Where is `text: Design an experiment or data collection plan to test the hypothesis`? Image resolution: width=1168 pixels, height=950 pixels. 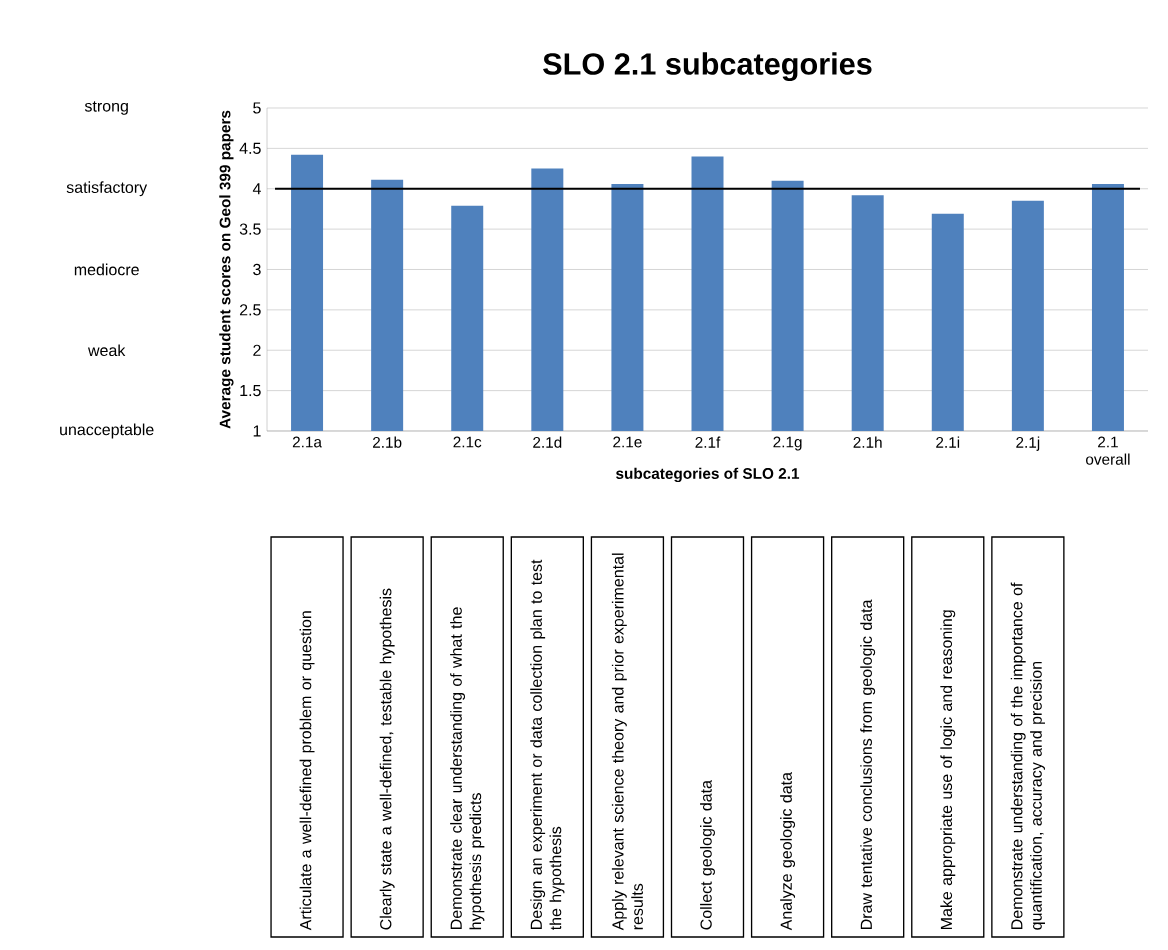
text: Design an experiment or data collection plan to test the hypothesis is located at coordinates (547, 745).